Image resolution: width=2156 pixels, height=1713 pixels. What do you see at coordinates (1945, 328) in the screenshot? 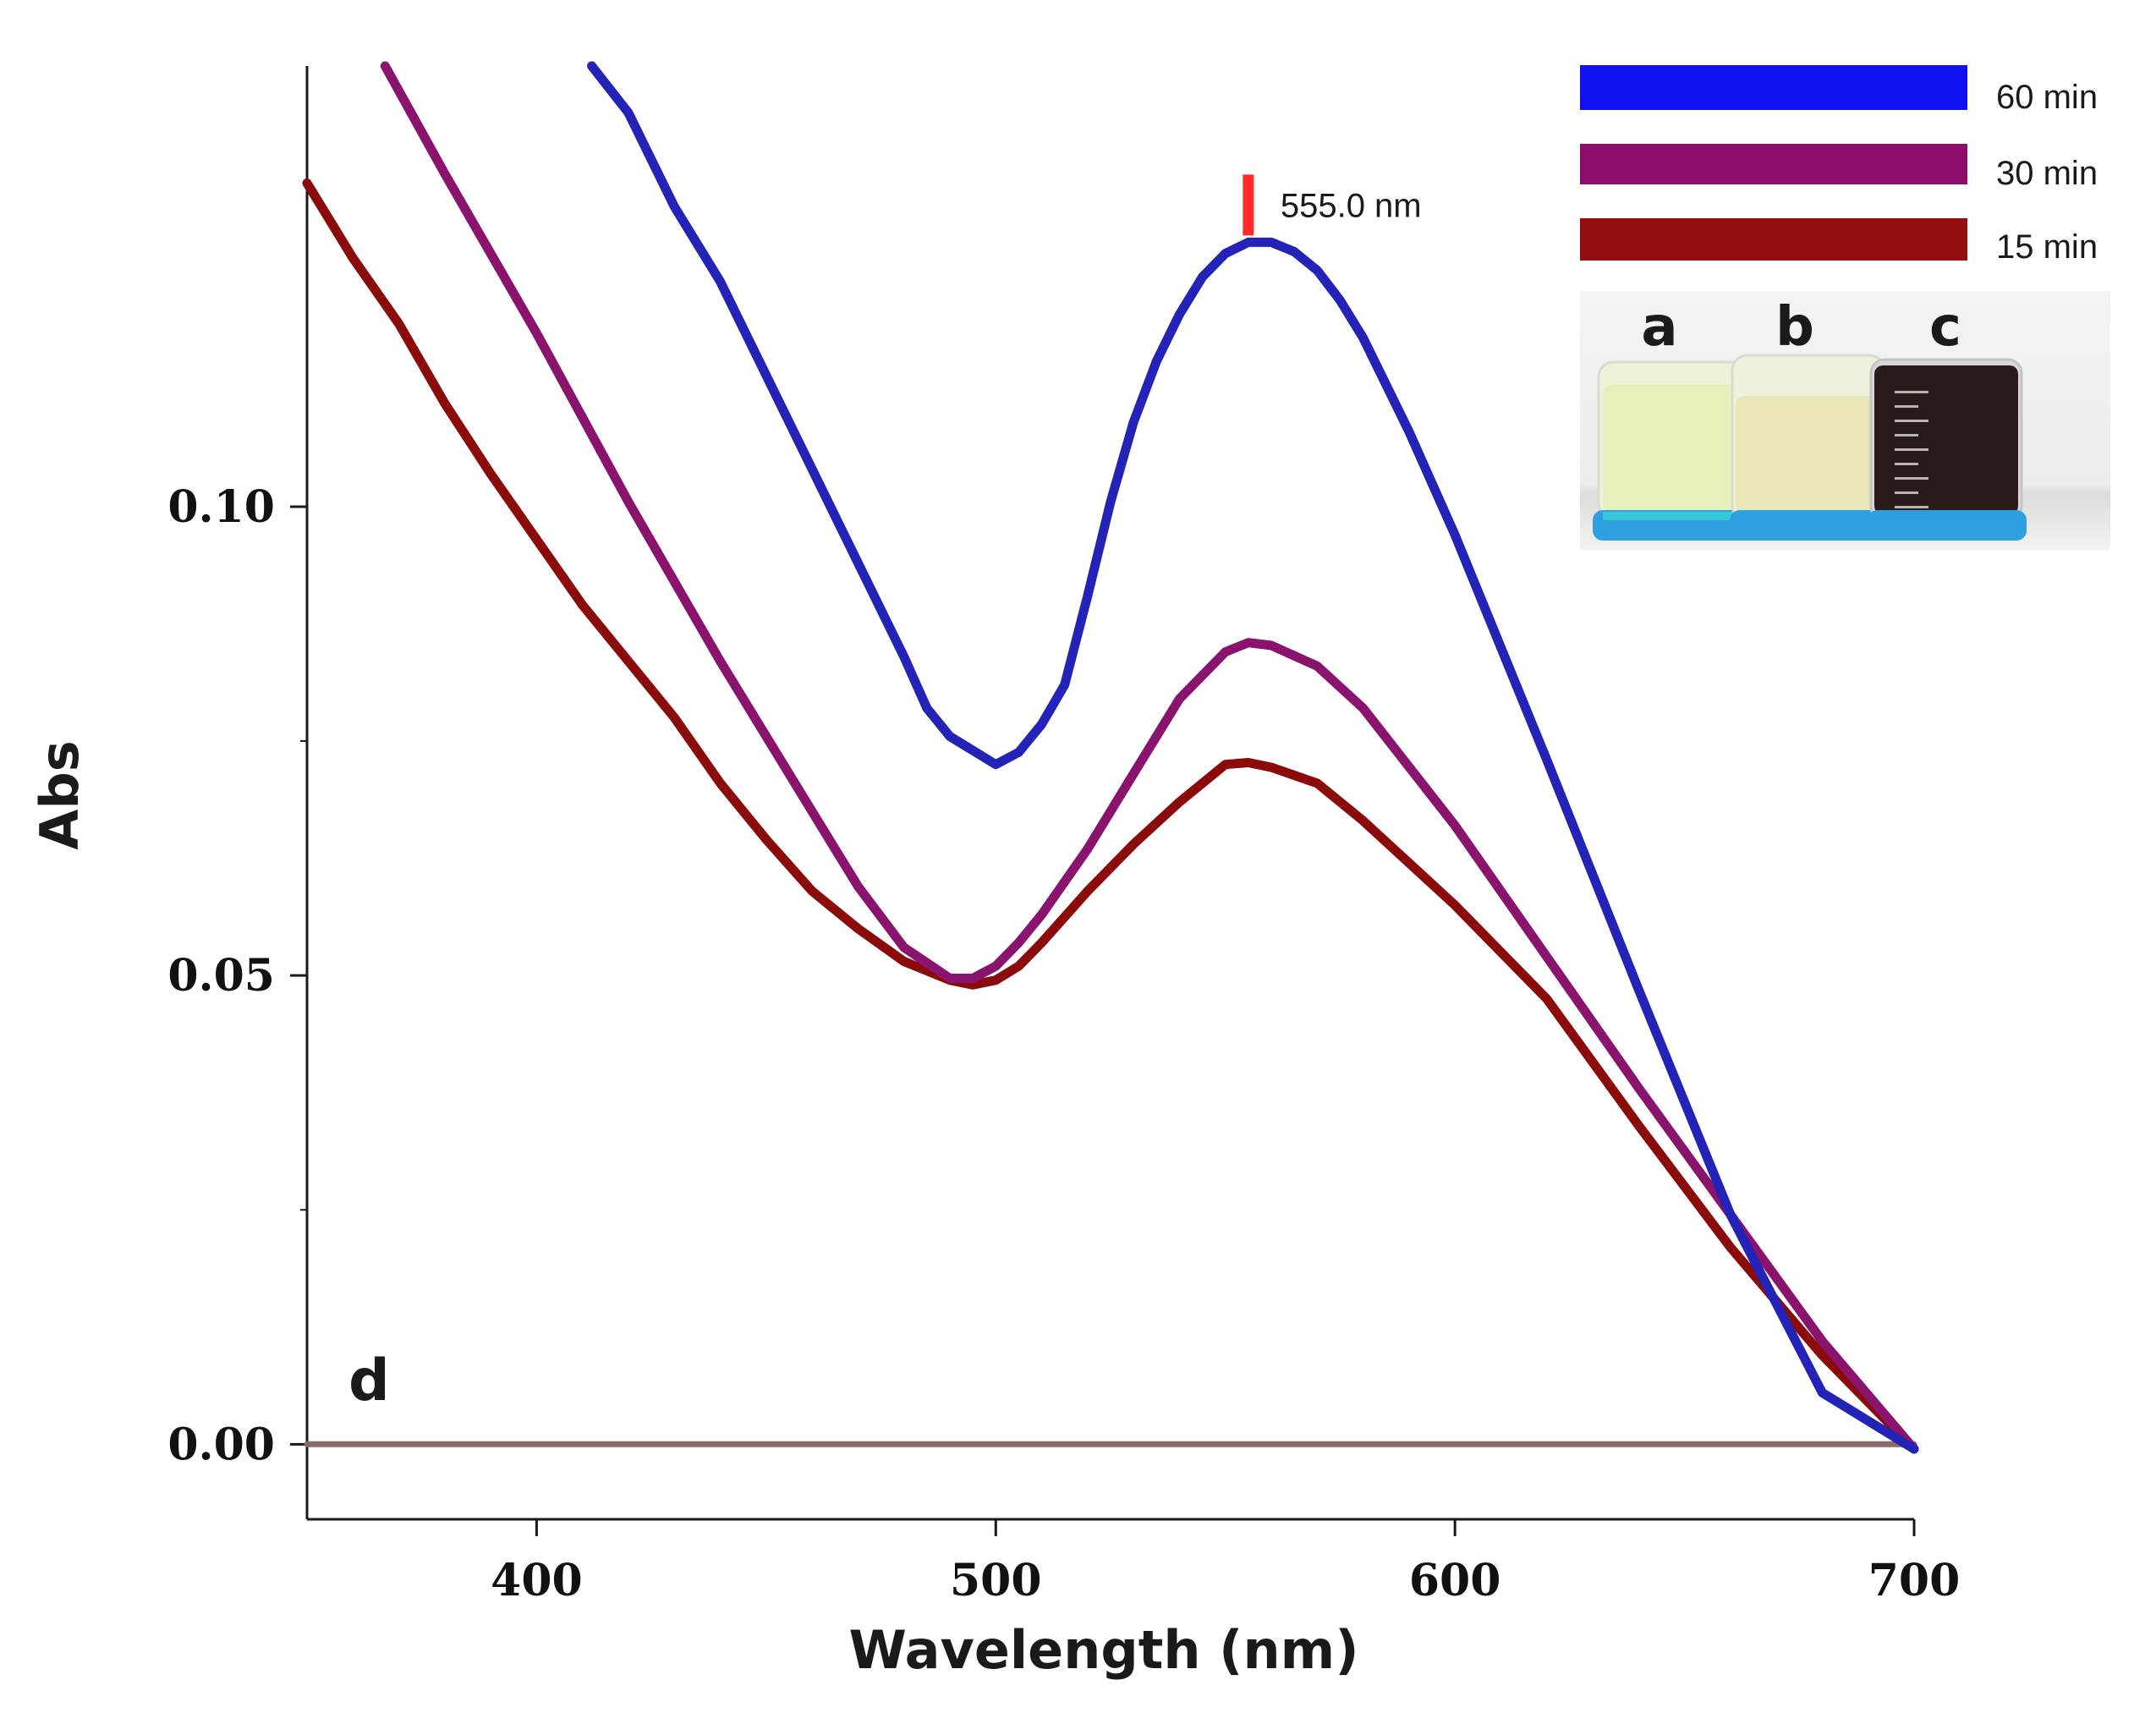
I see `vial-label-c: c` at bounding box center [1945, 328].